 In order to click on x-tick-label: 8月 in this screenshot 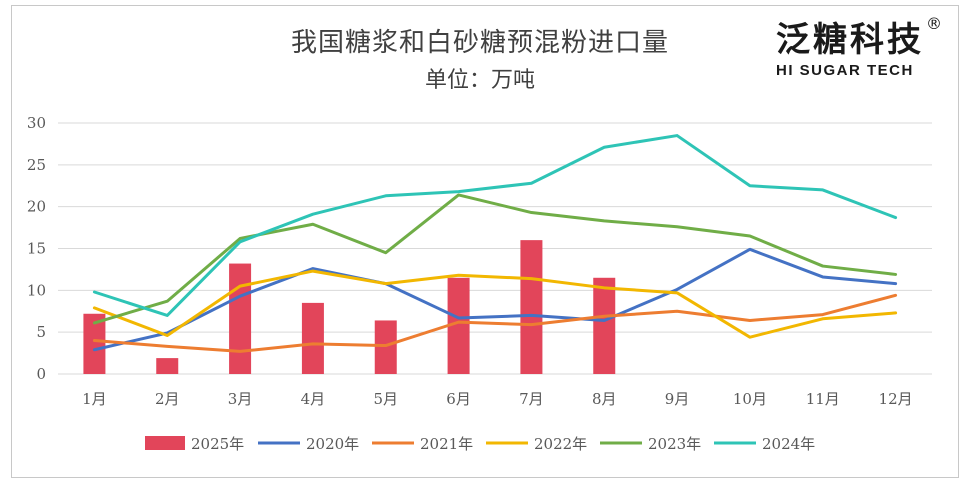, I will do `click(604, 399)`.